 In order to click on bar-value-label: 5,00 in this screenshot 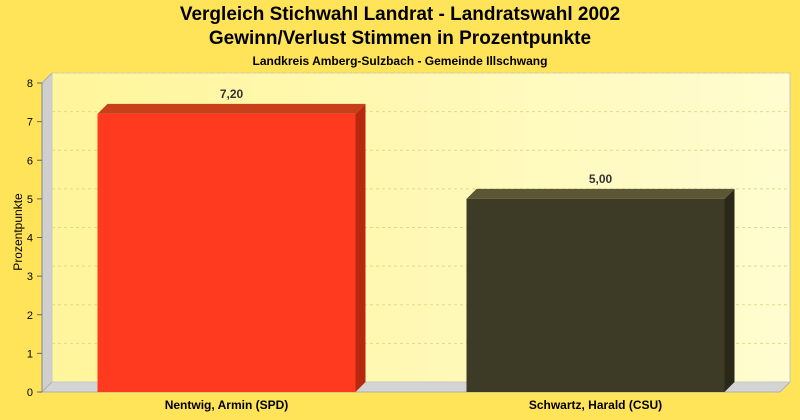, I will do `click(601, 179)`.